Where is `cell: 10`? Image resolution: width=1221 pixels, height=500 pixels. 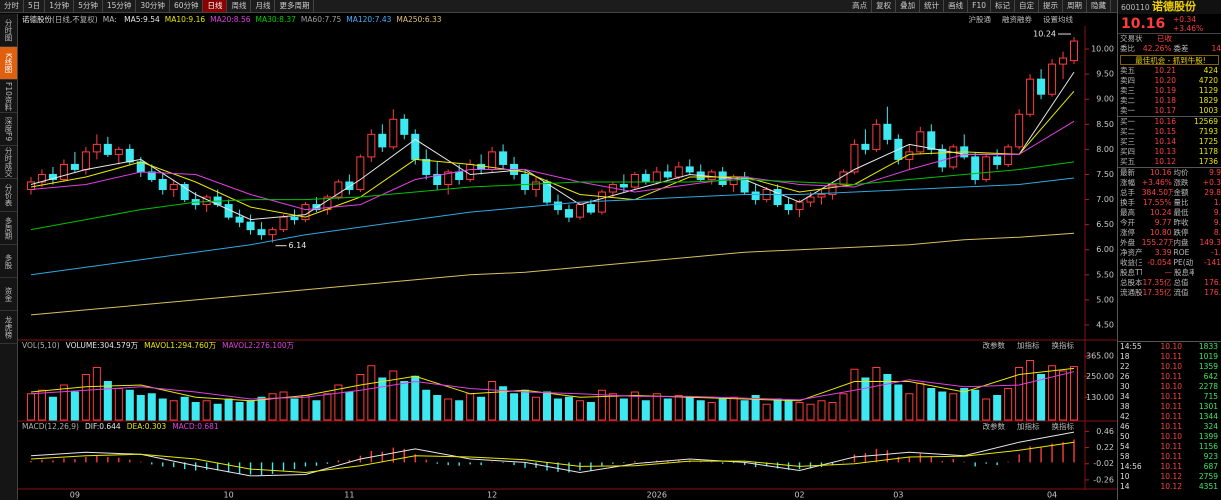 cell: 10 is located at coordinates (1125, 476).